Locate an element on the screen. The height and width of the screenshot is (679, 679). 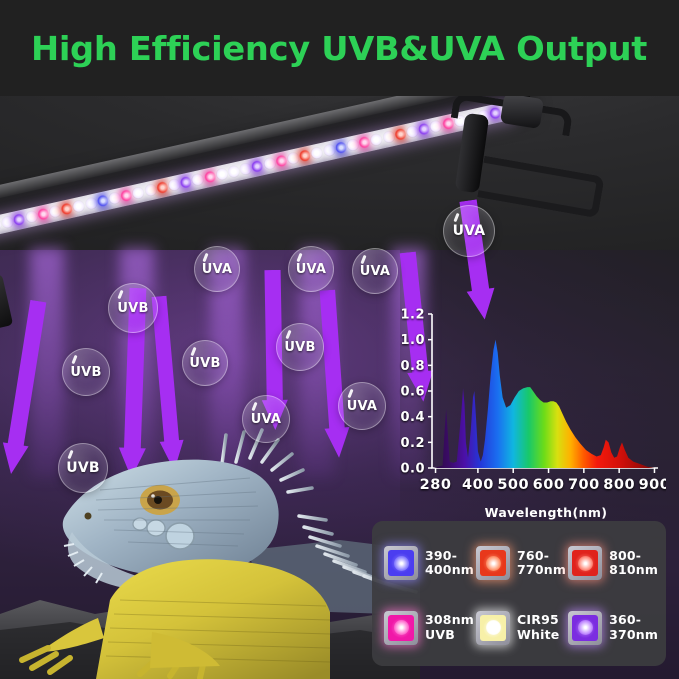
mounting-bracket-hook is located at coordinates (541, 187).